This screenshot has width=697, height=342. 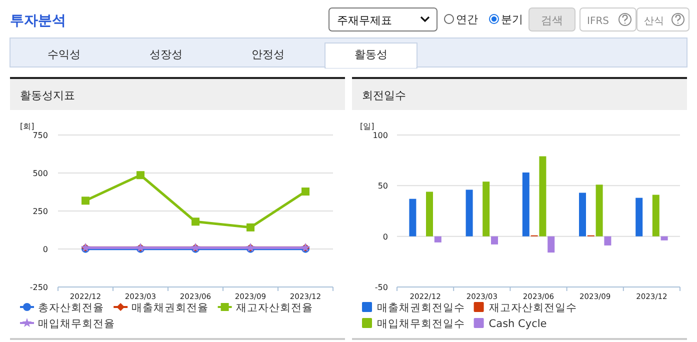 What do you see at coordinates (532, 308) in the screenshot?
I see `legend-label: 재고자산회전일수` at bounding box center [532, 308].